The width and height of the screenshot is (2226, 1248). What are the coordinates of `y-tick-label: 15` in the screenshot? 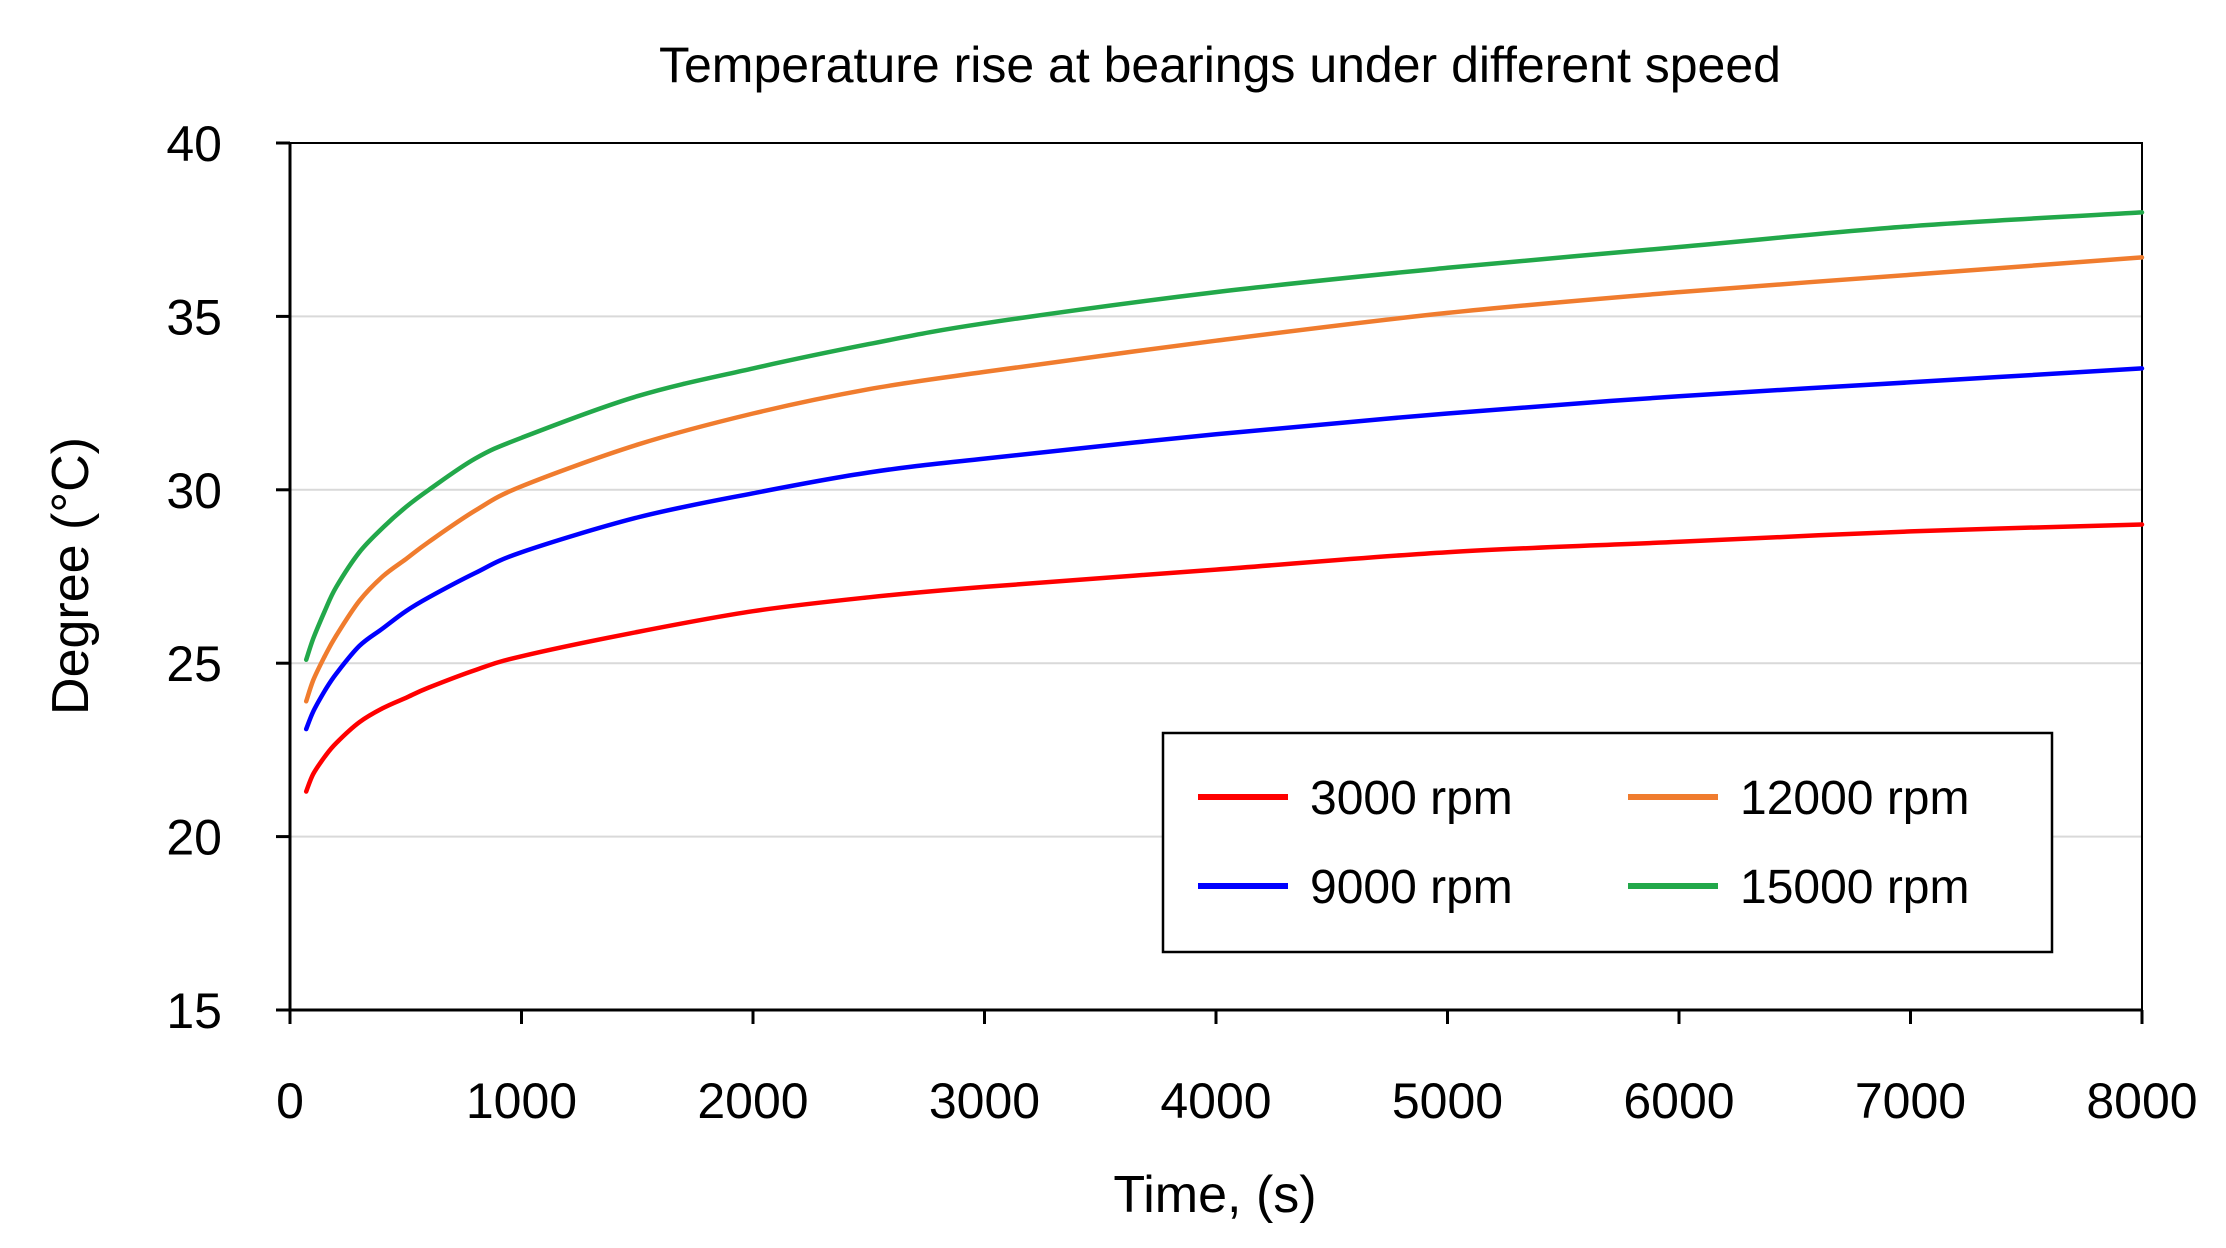 It's located at (194, 1011).